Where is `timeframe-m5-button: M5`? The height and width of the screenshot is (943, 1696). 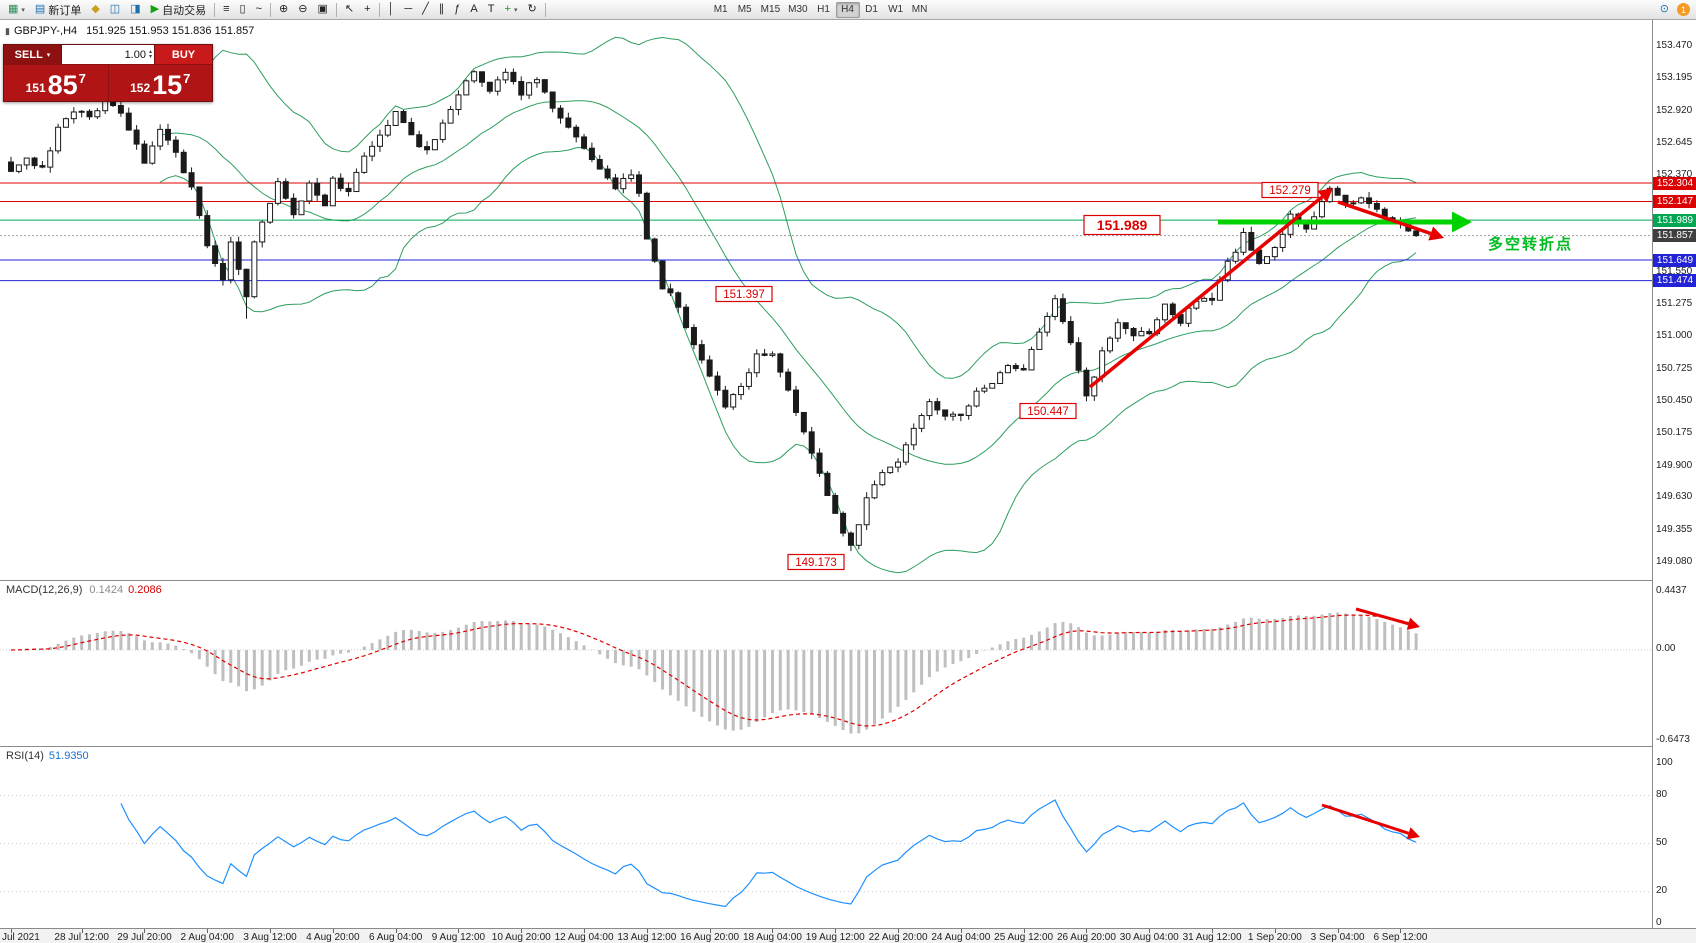
timeframe-m5-button: M5 is located at coordinates (744, 9).